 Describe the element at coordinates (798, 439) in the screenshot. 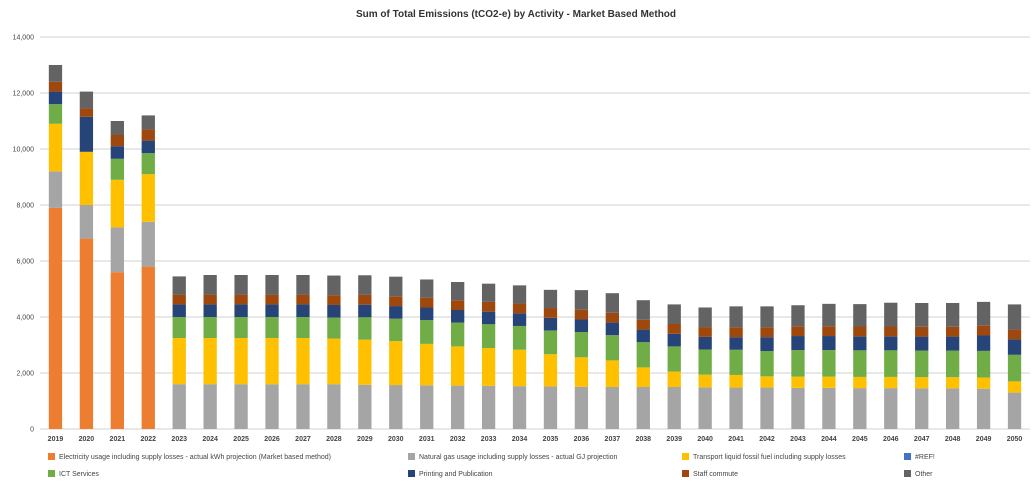

I see `x-tick-label: 2043` at that location.